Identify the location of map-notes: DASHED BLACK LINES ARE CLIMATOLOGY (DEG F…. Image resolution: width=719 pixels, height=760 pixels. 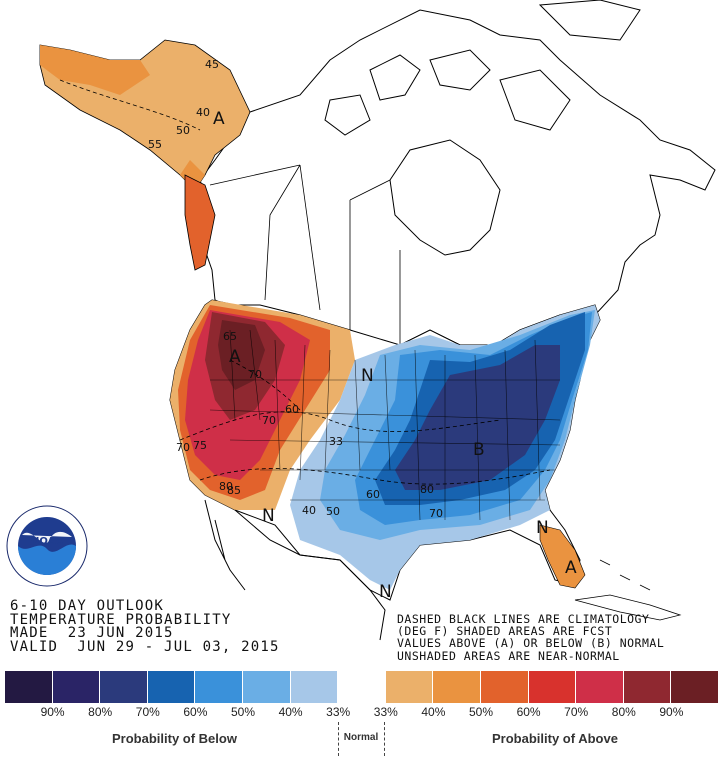
(530, 637).